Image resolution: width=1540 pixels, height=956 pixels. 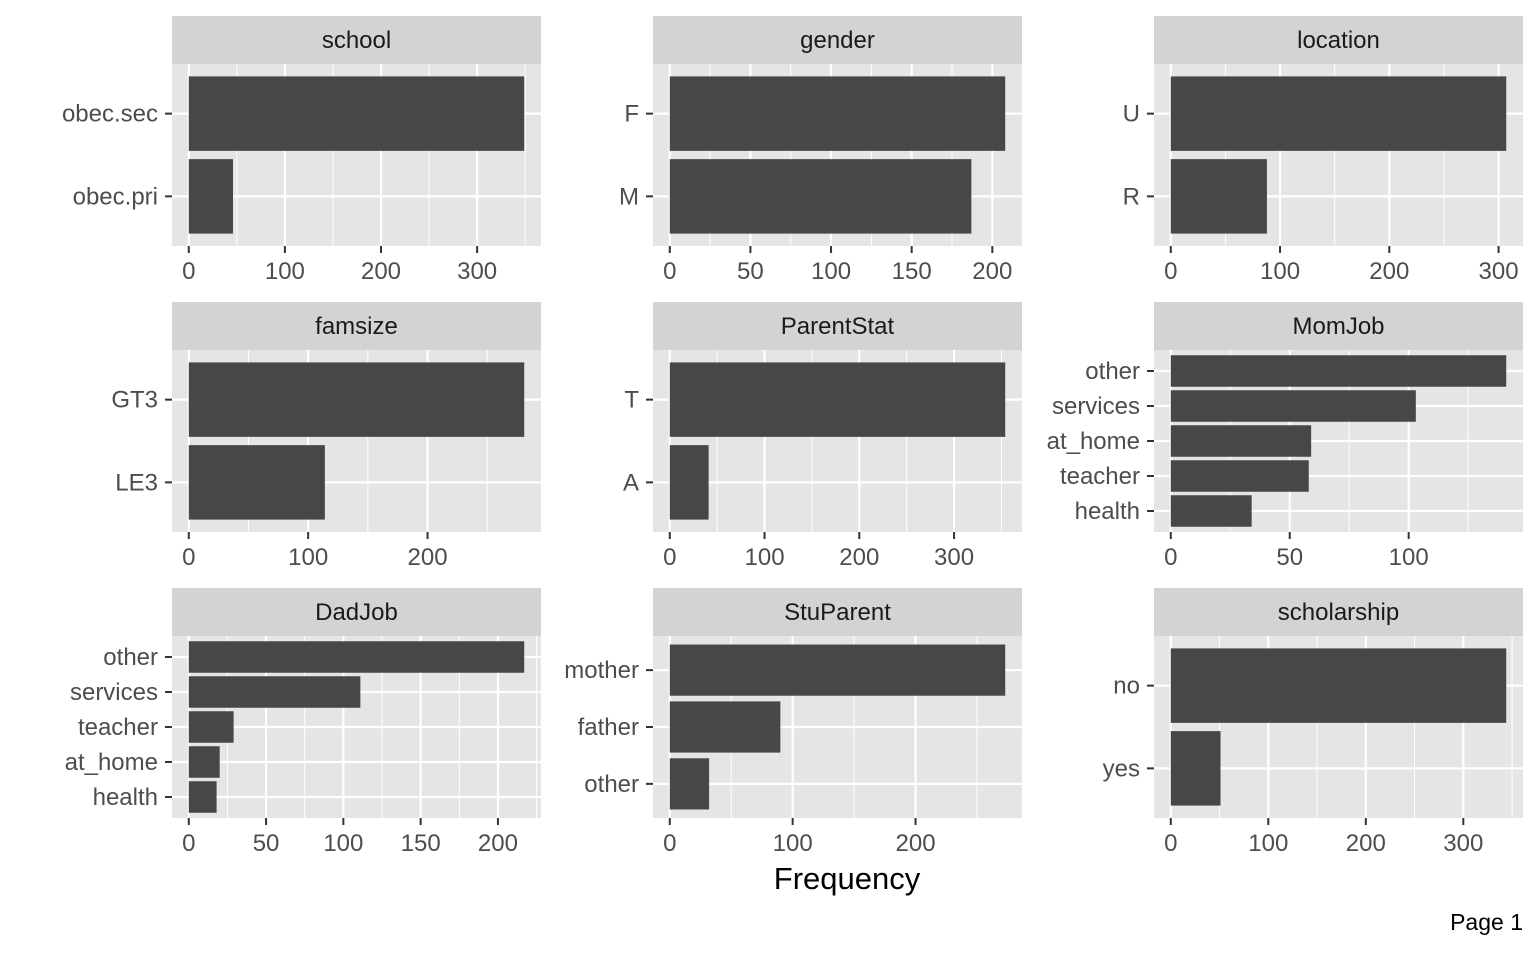 I want to click on strip-title-gender: gender, so click(x=837, y=40).